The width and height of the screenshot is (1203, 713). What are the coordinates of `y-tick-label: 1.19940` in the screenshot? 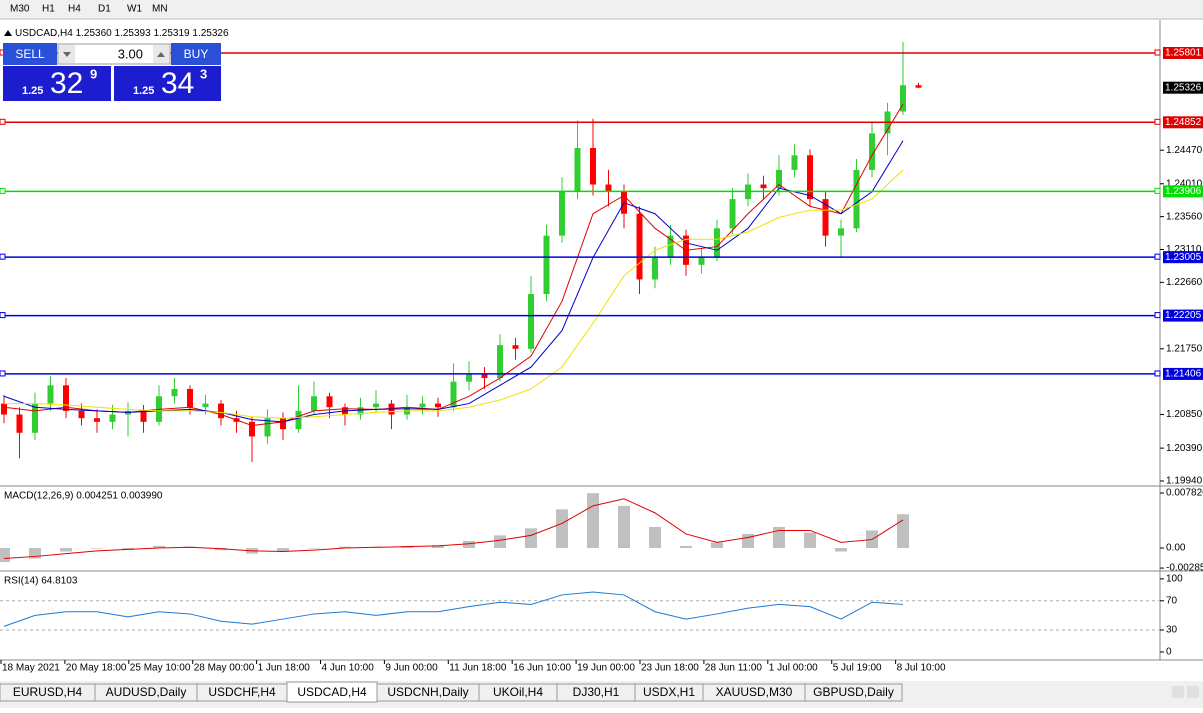 It's located at (1184, 481).